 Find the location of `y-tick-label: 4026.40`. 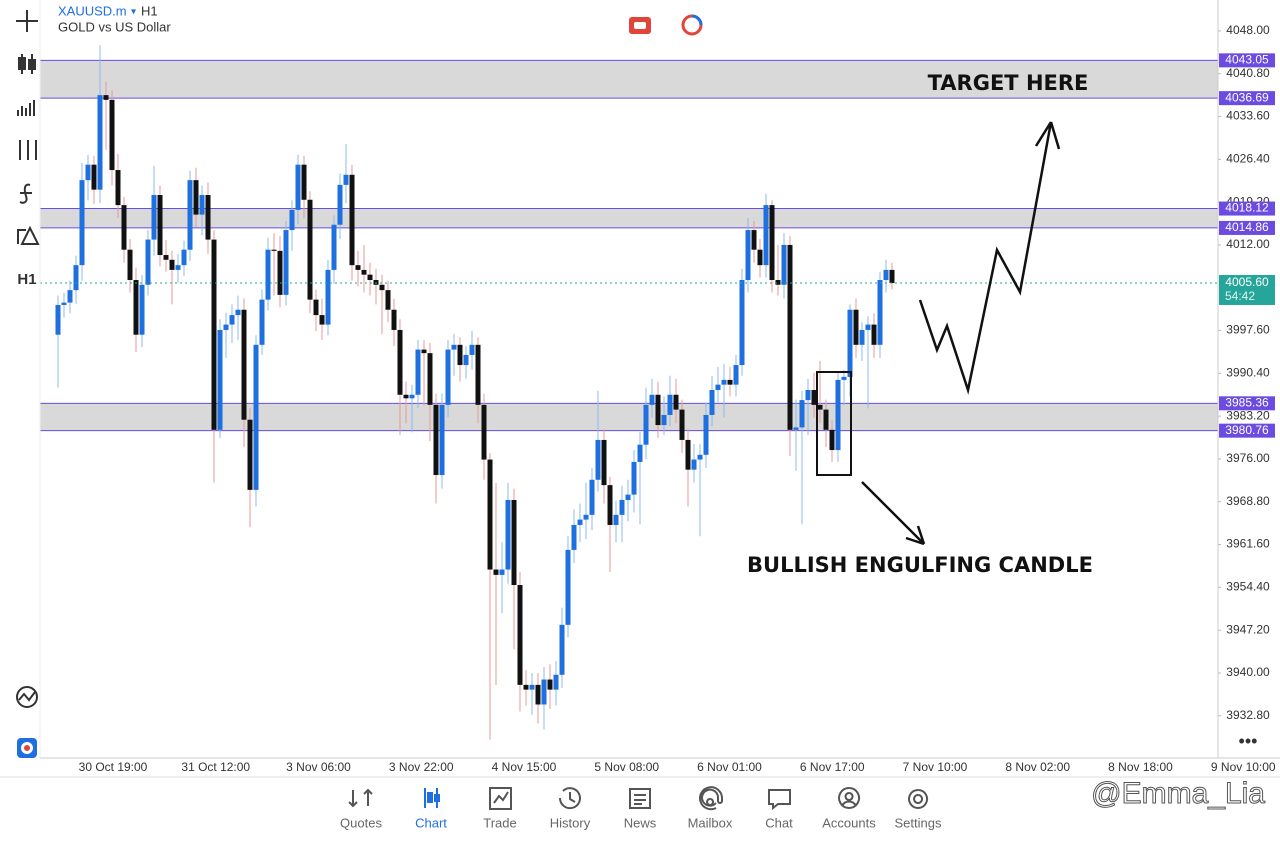

y-tick-label: 4026.40 is located at coordinates (1248, 159).